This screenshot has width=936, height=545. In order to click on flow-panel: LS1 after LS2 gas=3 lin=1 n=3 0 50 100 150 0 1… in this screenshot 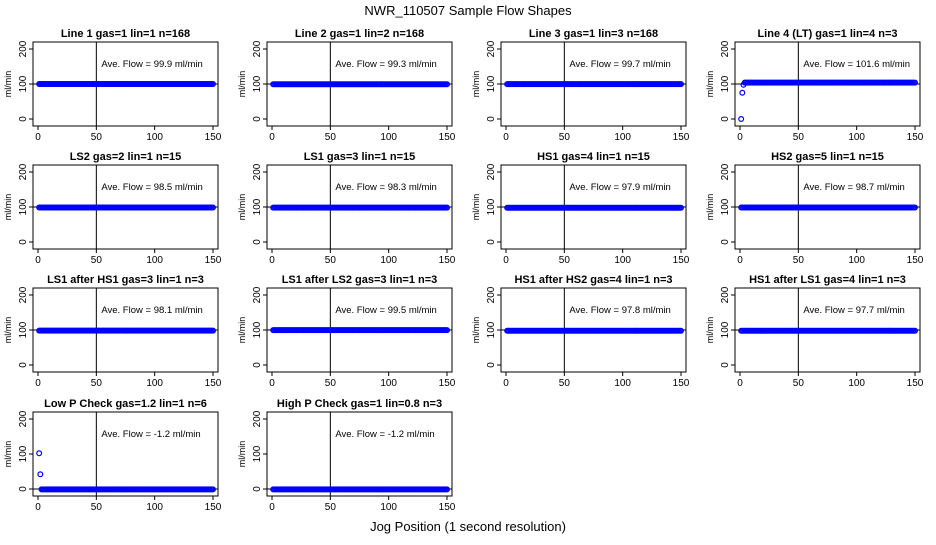, I will do `click(346, 331)`.